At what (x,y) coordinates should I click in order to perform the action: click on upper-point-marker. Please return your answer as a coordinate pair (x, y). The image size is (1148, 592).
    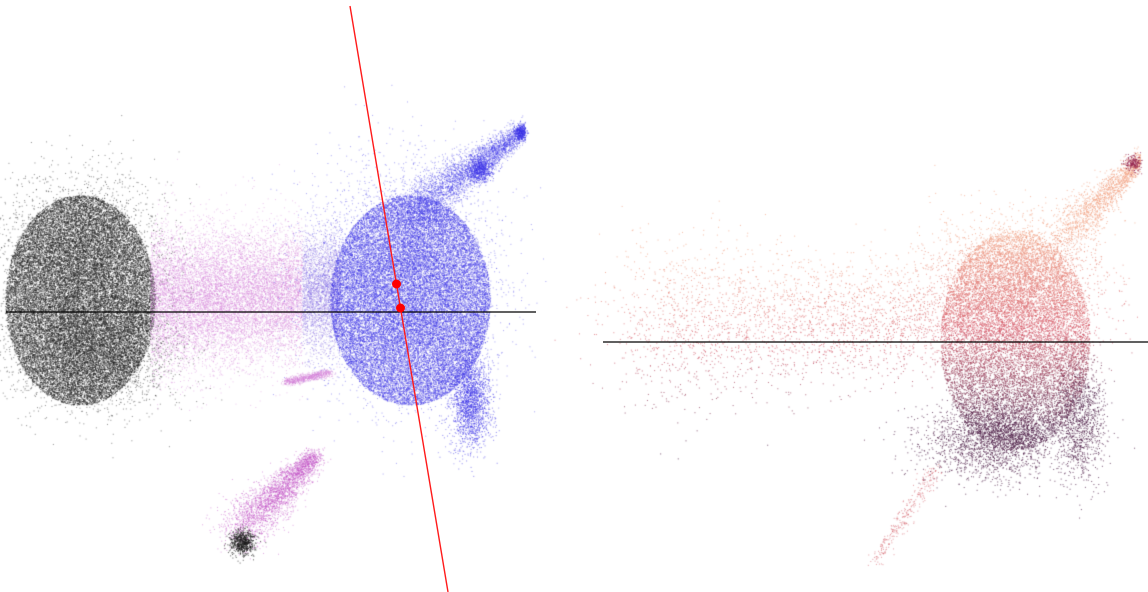
    Looking at the image, I should click on (396, 284).